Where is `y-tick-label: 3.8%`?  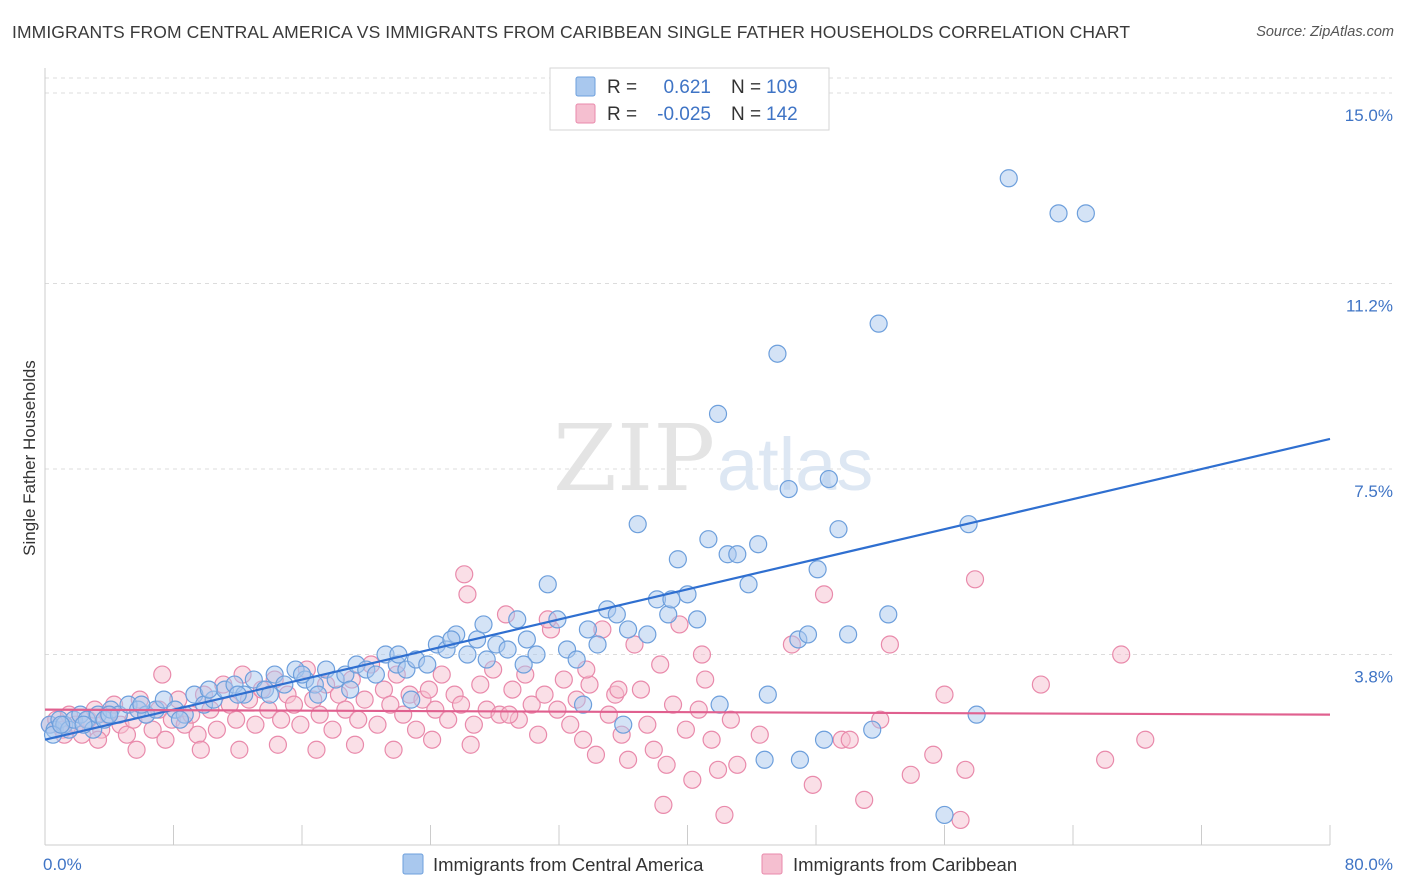
y-tick-label: 3.8% is located at coordinates (1373, 677).